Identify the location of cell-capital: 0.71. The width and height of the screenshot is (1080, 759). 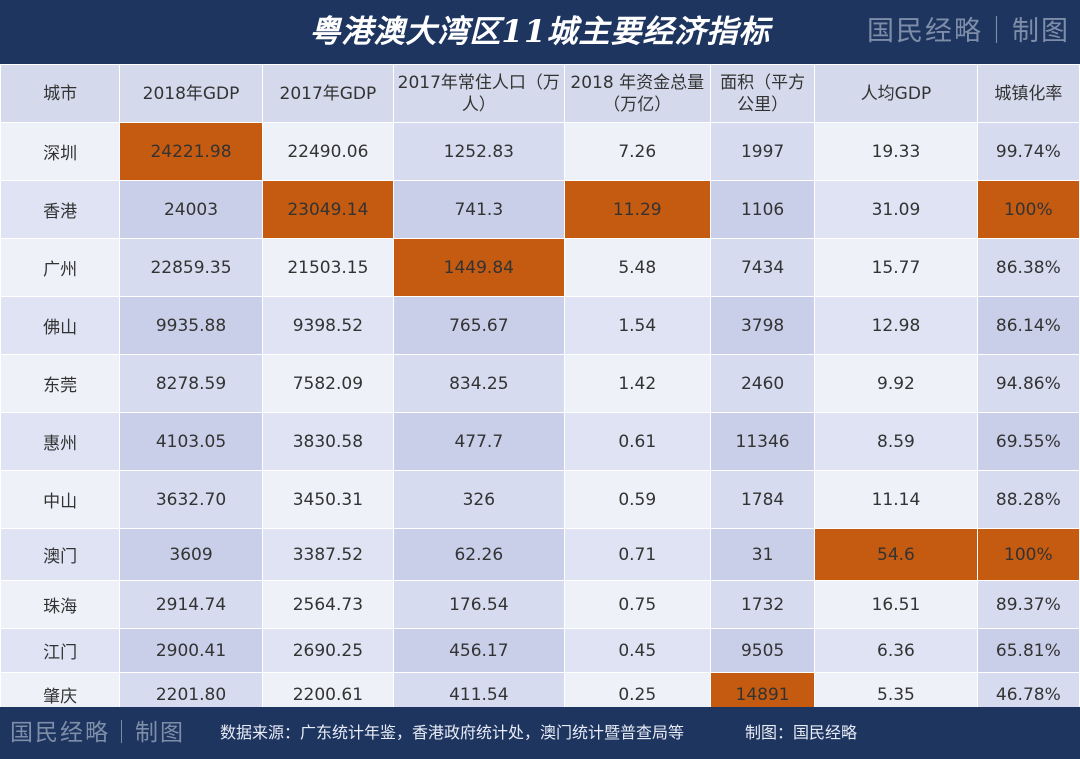
(637, 554).